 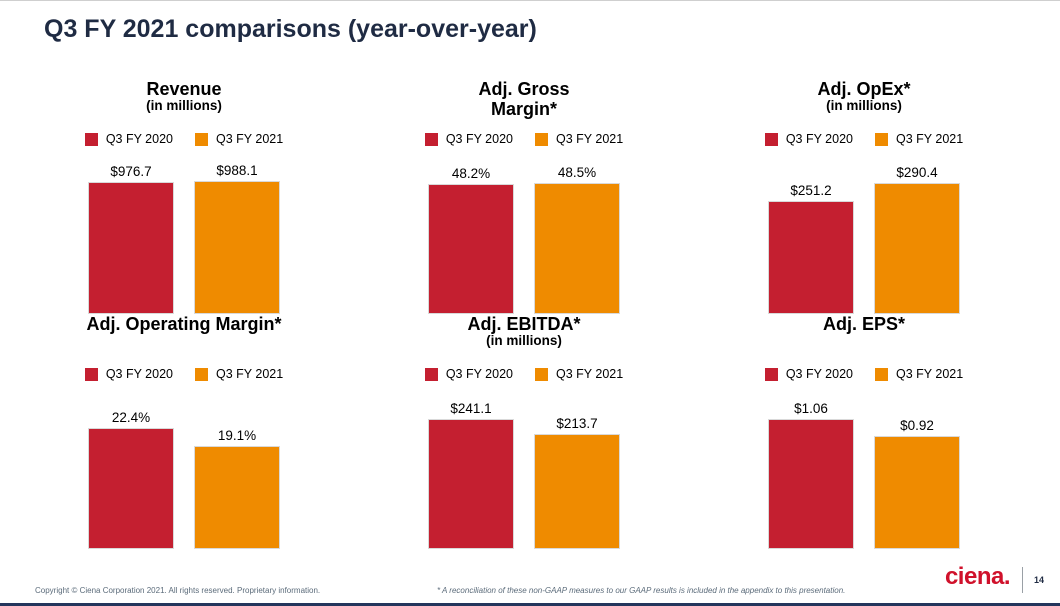 What do you see at coordinates (290, 29) in the screenshot?
I see `slide-title: Q3 FY 2021 comparisons (year-over-year)` at bounding box center [290, 29].